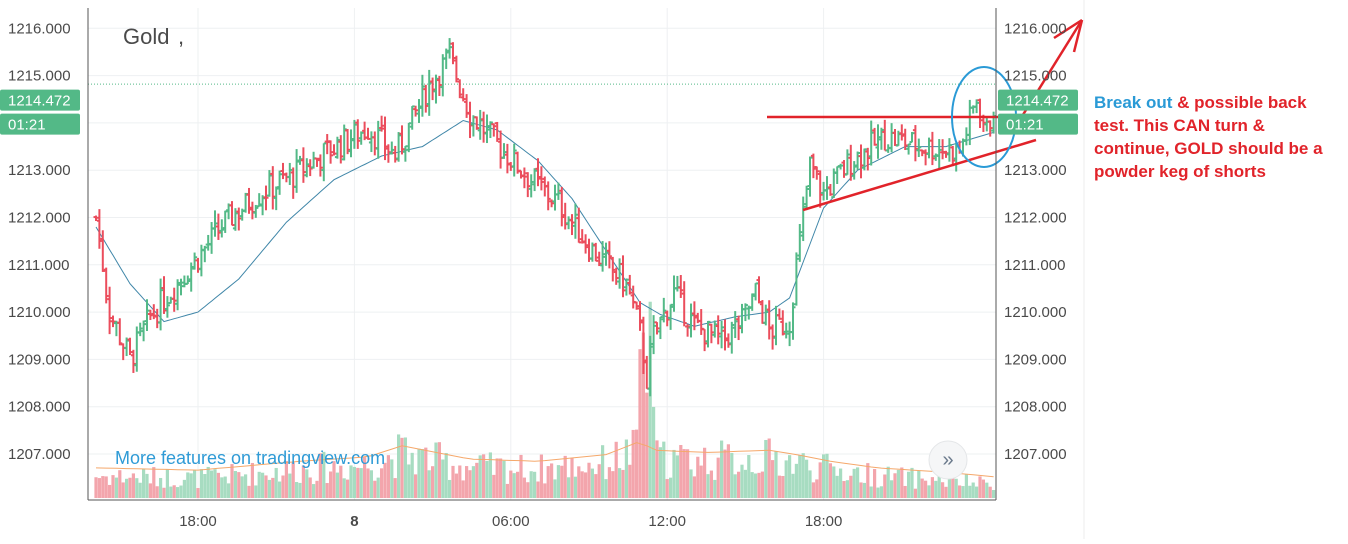 This screenshot has width=1348, height=544. What do you see at coordinates (544, 460) in the screenshot?
I see `volume-moving-average` at bounding box center [544, 460].